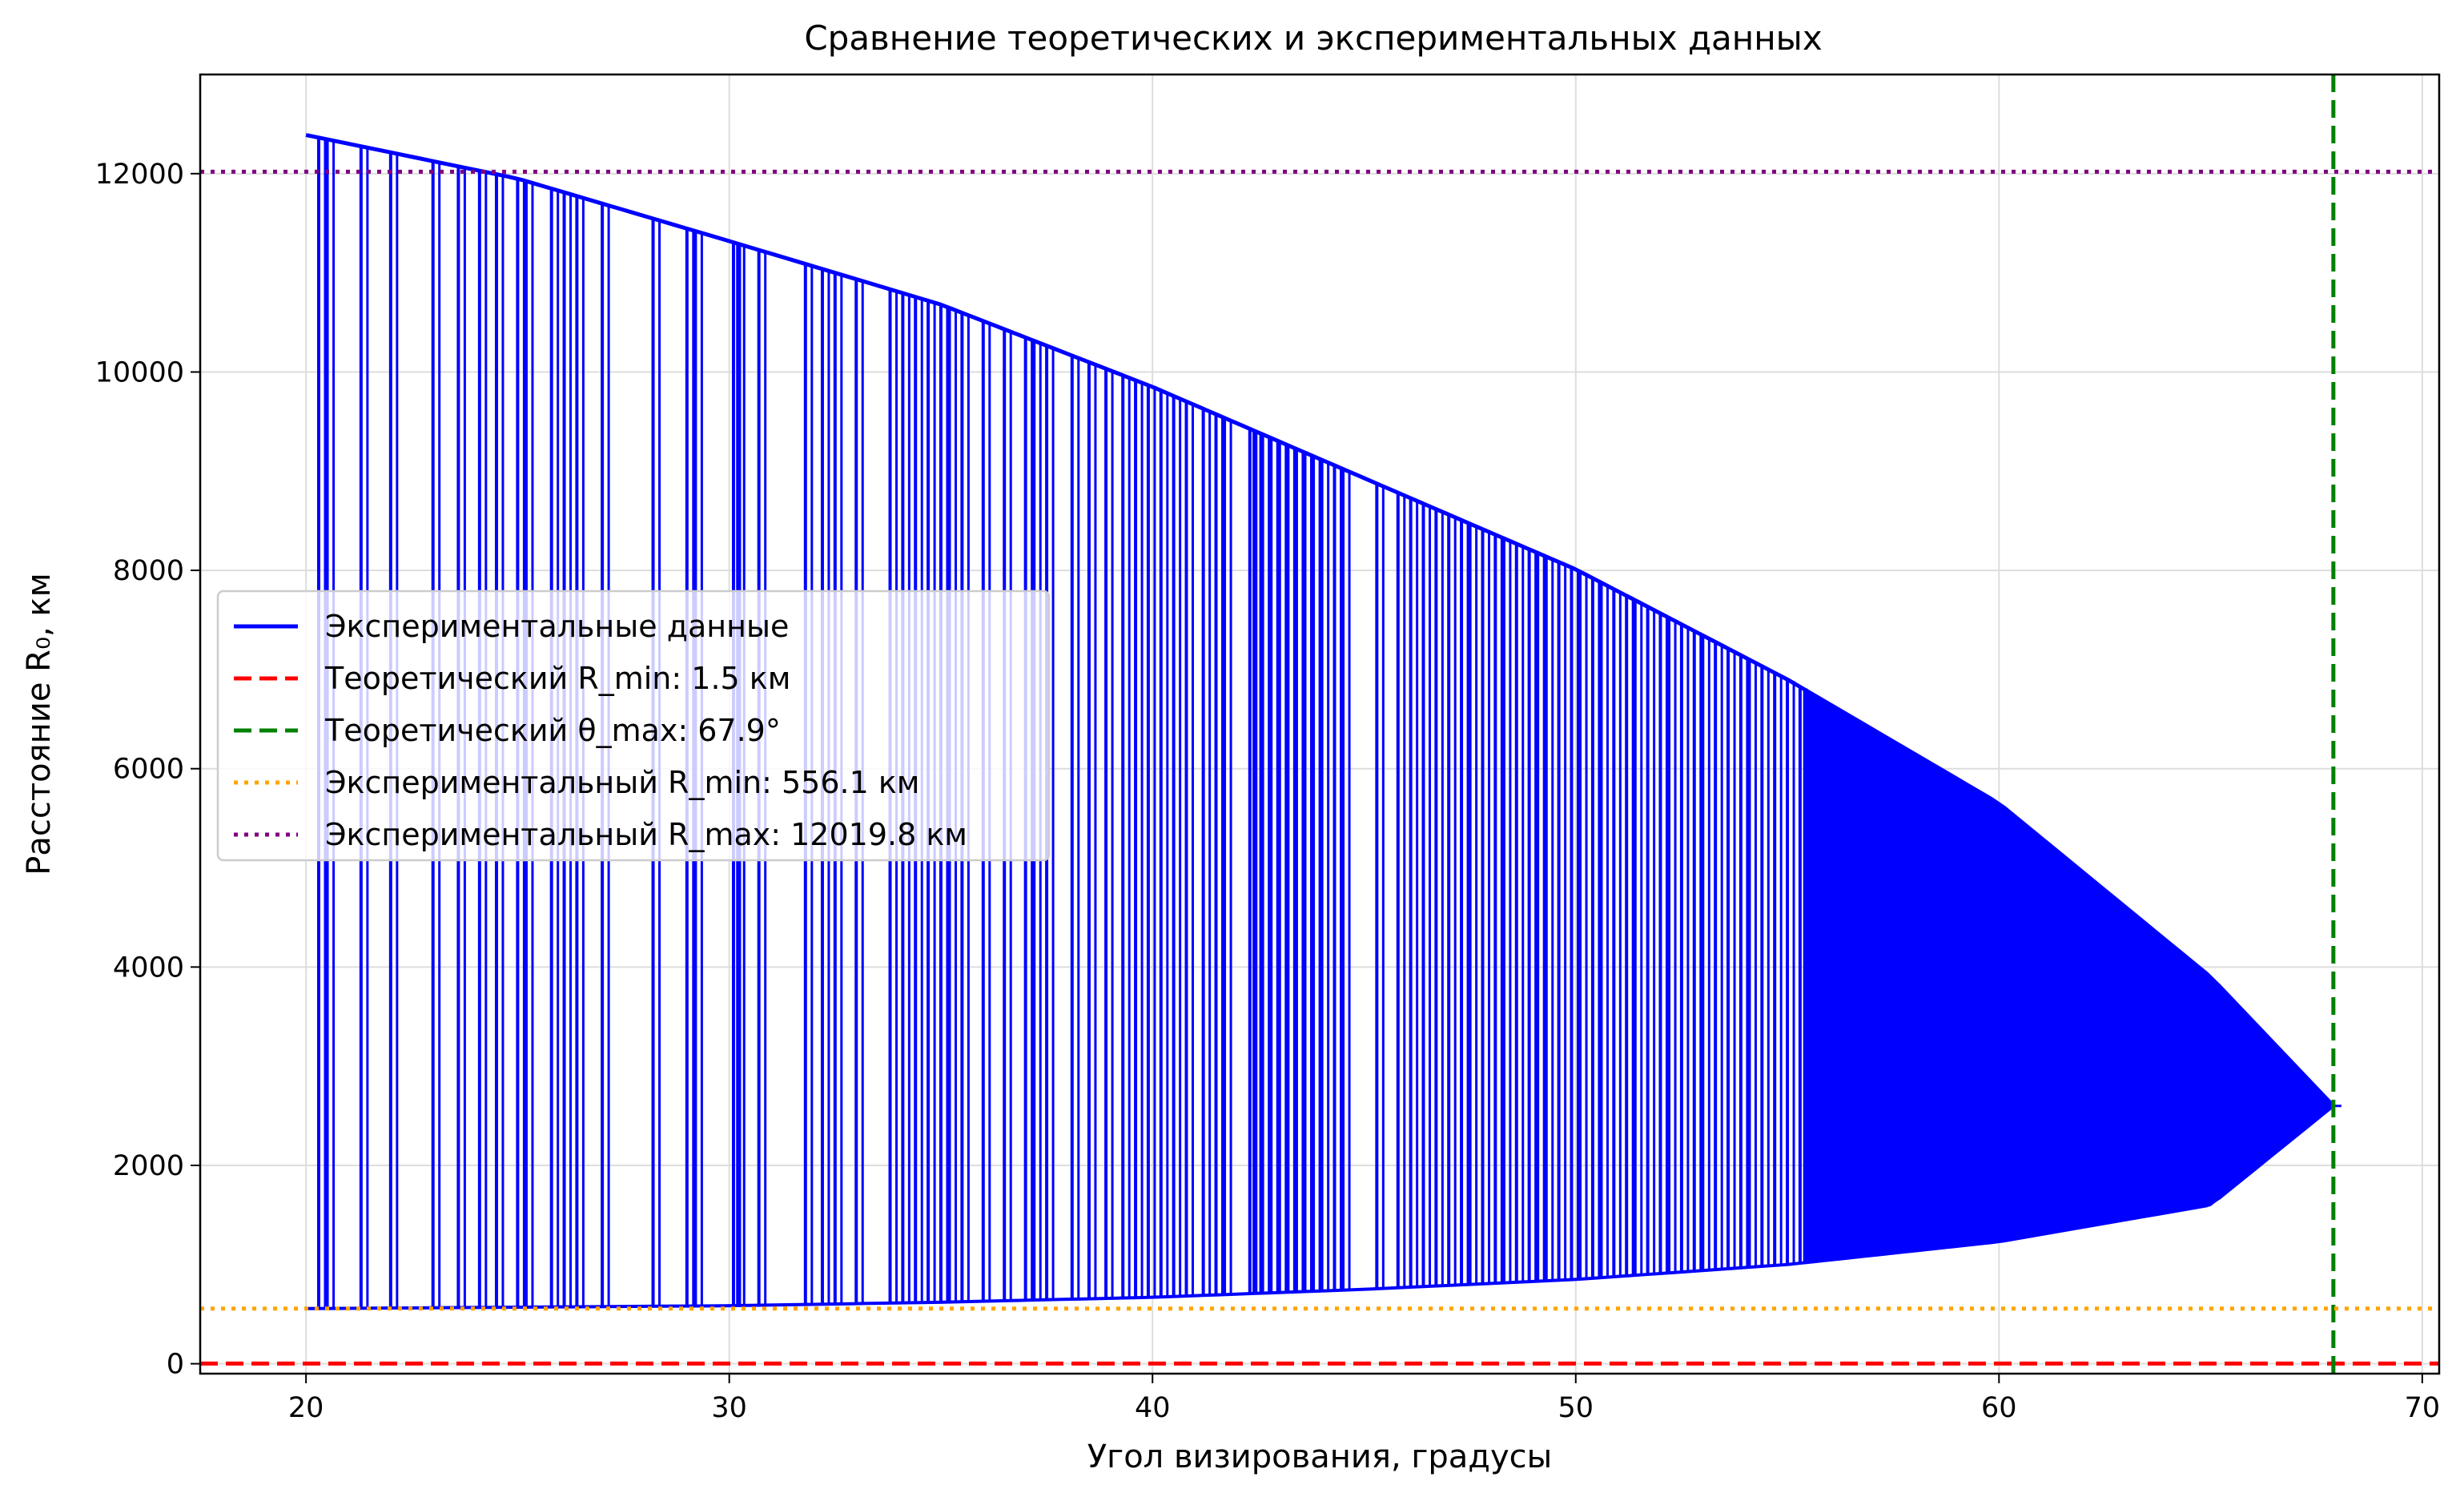  What do you see at coordinates (2423, 1408) in the screenshot?
I see `x-tick-label: 70` at bounding box center [2423, 1408].